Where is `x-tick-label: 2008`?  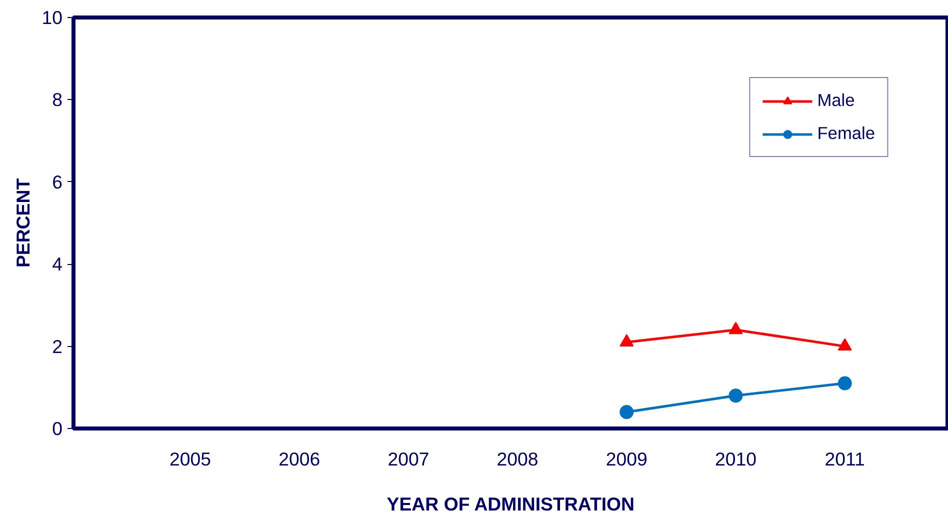
x-tick-label: 2008 is located at coordinates (517, 459).